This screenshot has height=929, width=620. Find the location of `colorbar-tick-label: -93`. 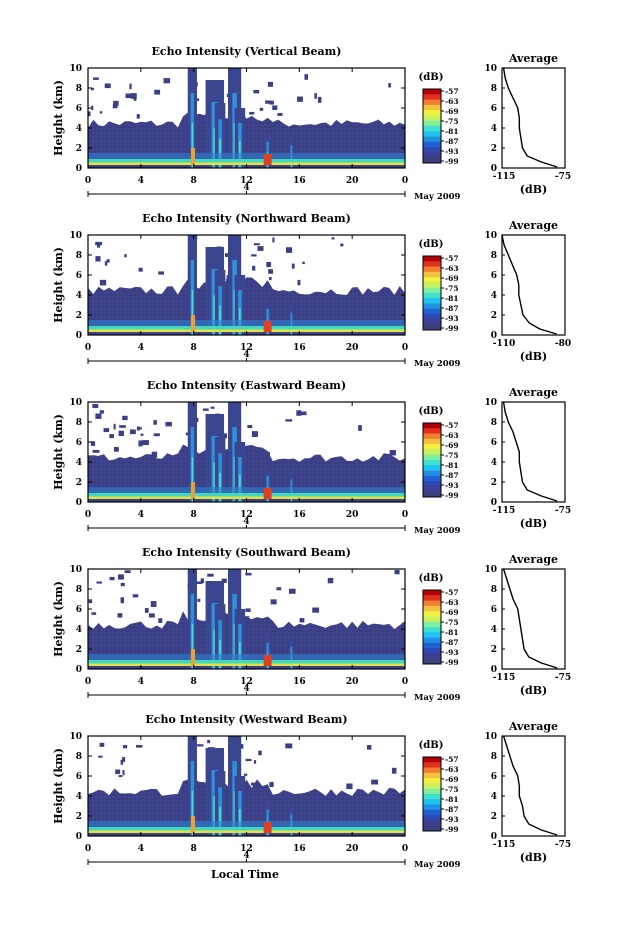

colorbar-tick-label: -93 is located at coordinates (452, 151).